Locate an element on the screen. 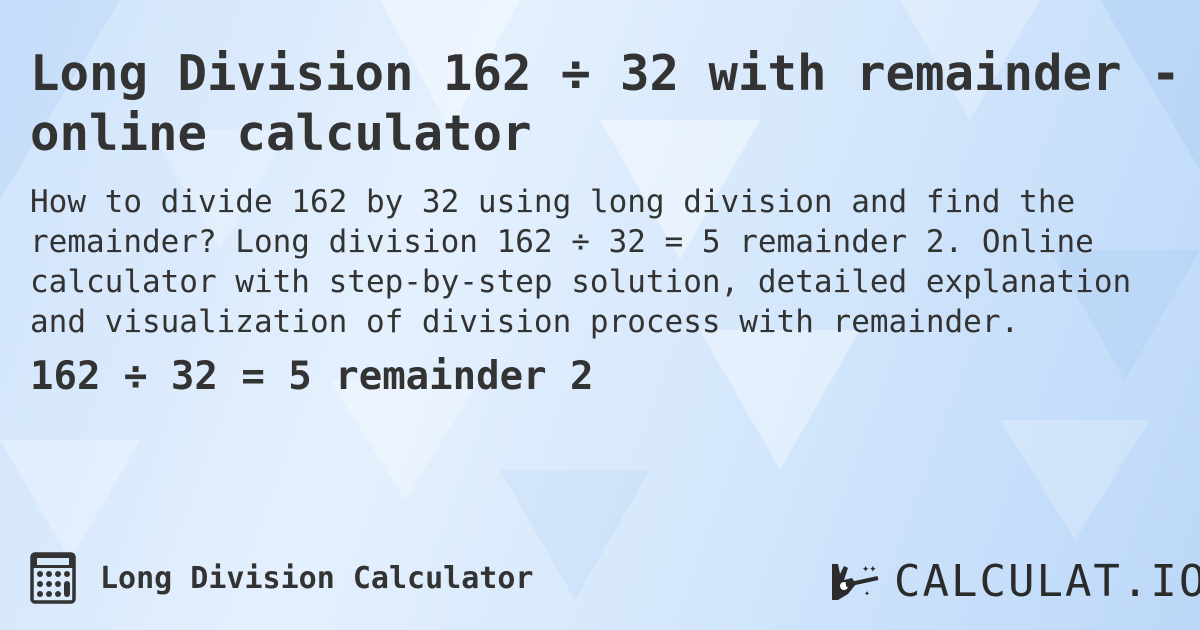  calculator-link: Long Division Calculator is located at coordinates (281, 578).